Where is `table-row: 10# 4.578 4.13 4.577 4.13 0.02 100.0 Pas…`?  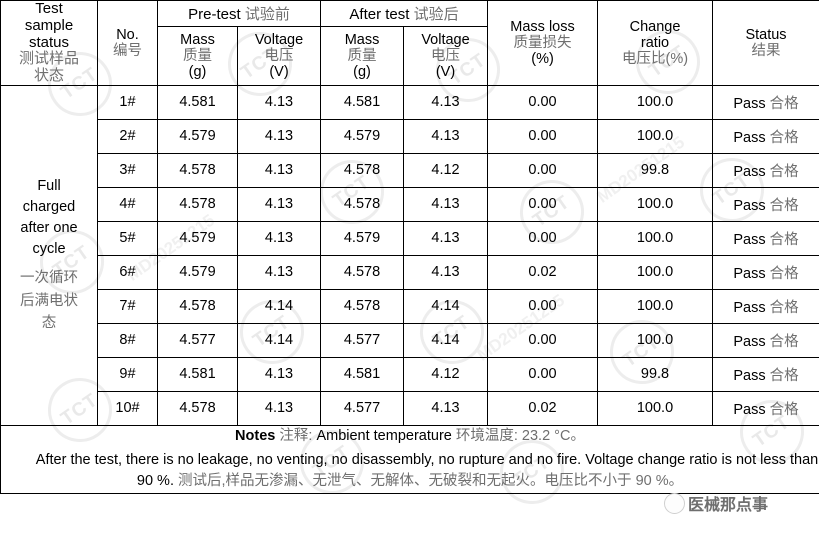
table-row: 10# 4.578 4.13 4.577 4.13 0.02 100.0 Pas… is located at coordinates (410, 408).